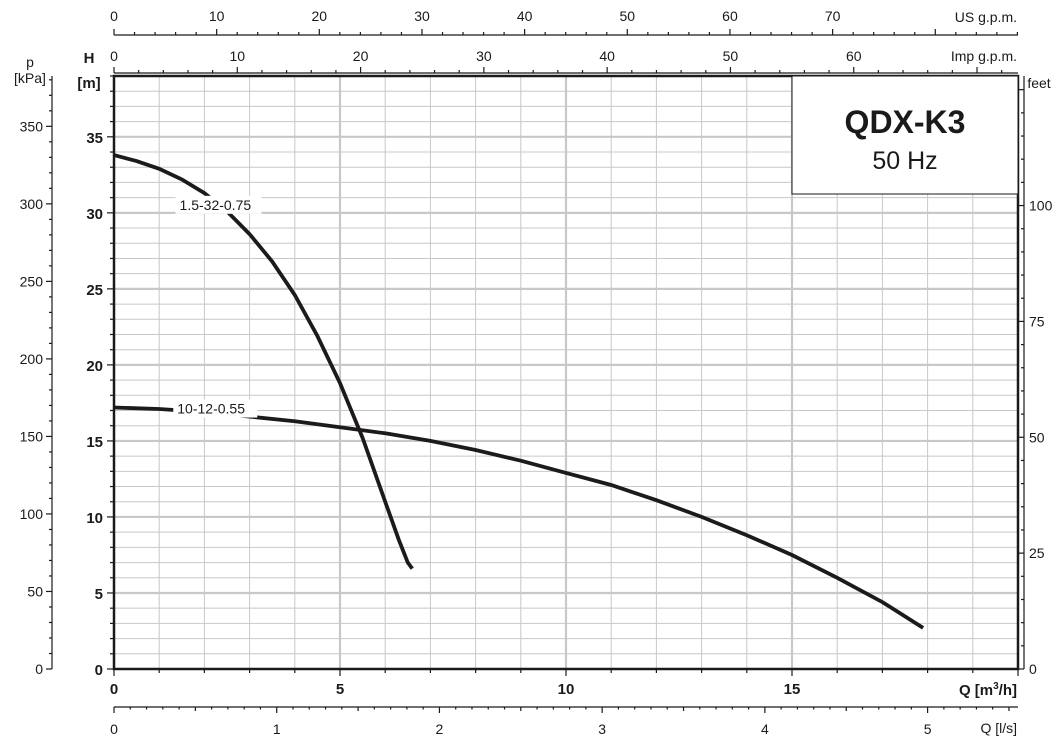  I want to click on y-tick-label: 5, so click(99, 594).